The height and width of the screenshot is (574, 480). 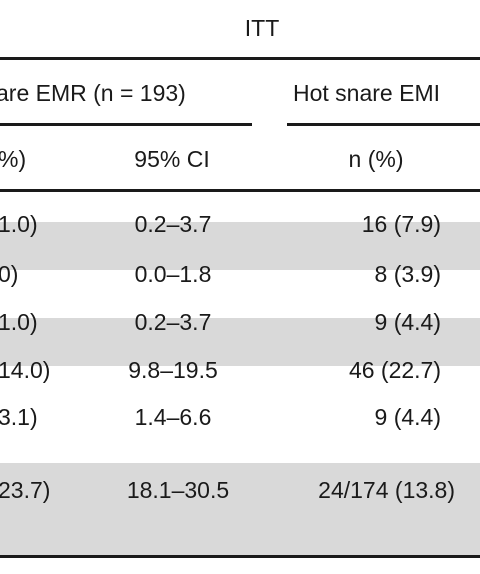 I want to click on bottom-rule, so click(x=240, y=556).